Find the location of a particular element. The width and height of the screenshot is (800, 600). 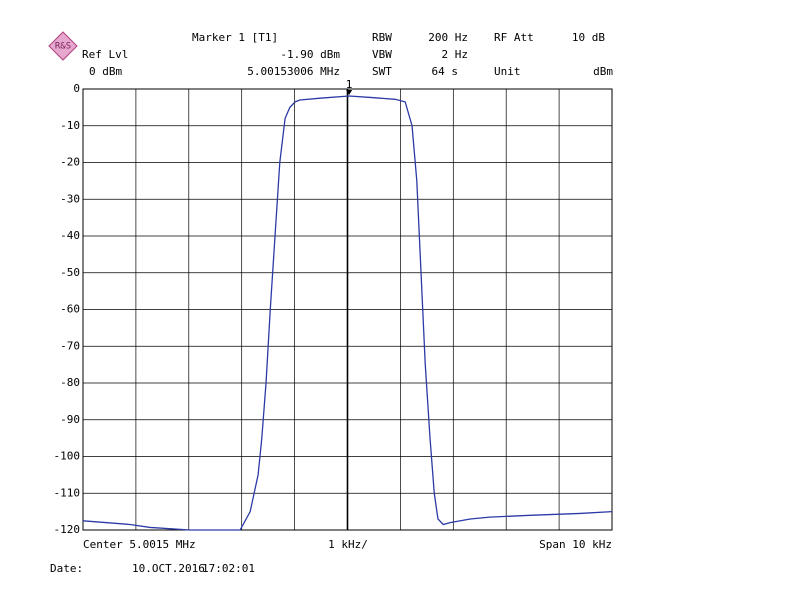

y-tick-label: -40 is located at coordinates (70, 235).